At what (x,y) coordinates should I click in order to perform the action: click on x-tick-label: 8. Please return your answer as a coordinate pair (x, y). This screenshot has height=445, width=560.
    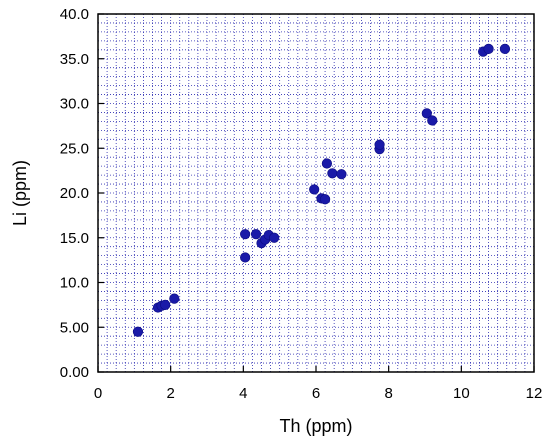
    Looking at the image, I should click on (388, 393).